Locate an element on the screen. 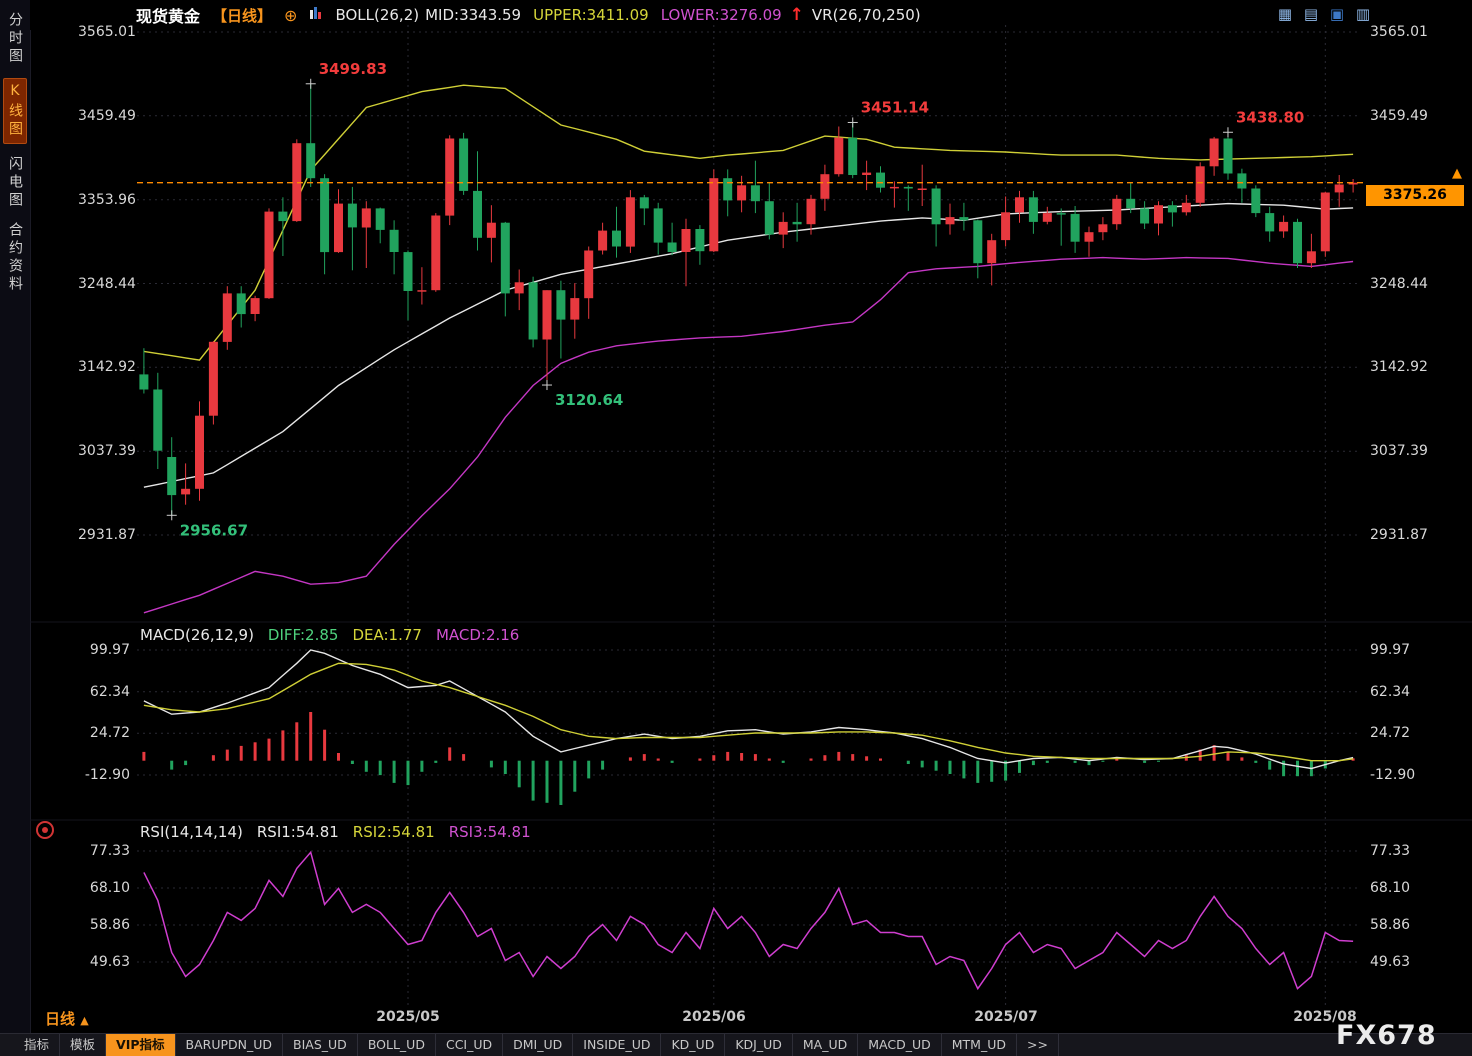 The image size is (1472, 1056). sidebar-item-lightning-chart: 闪电图 is located at coordinates (15, 183).